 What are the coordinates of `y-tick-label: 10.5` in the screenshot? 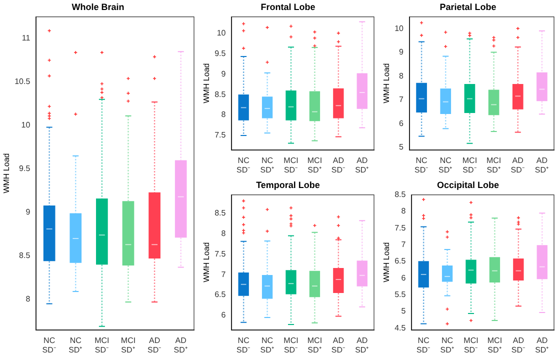 It's located at (22, 81).